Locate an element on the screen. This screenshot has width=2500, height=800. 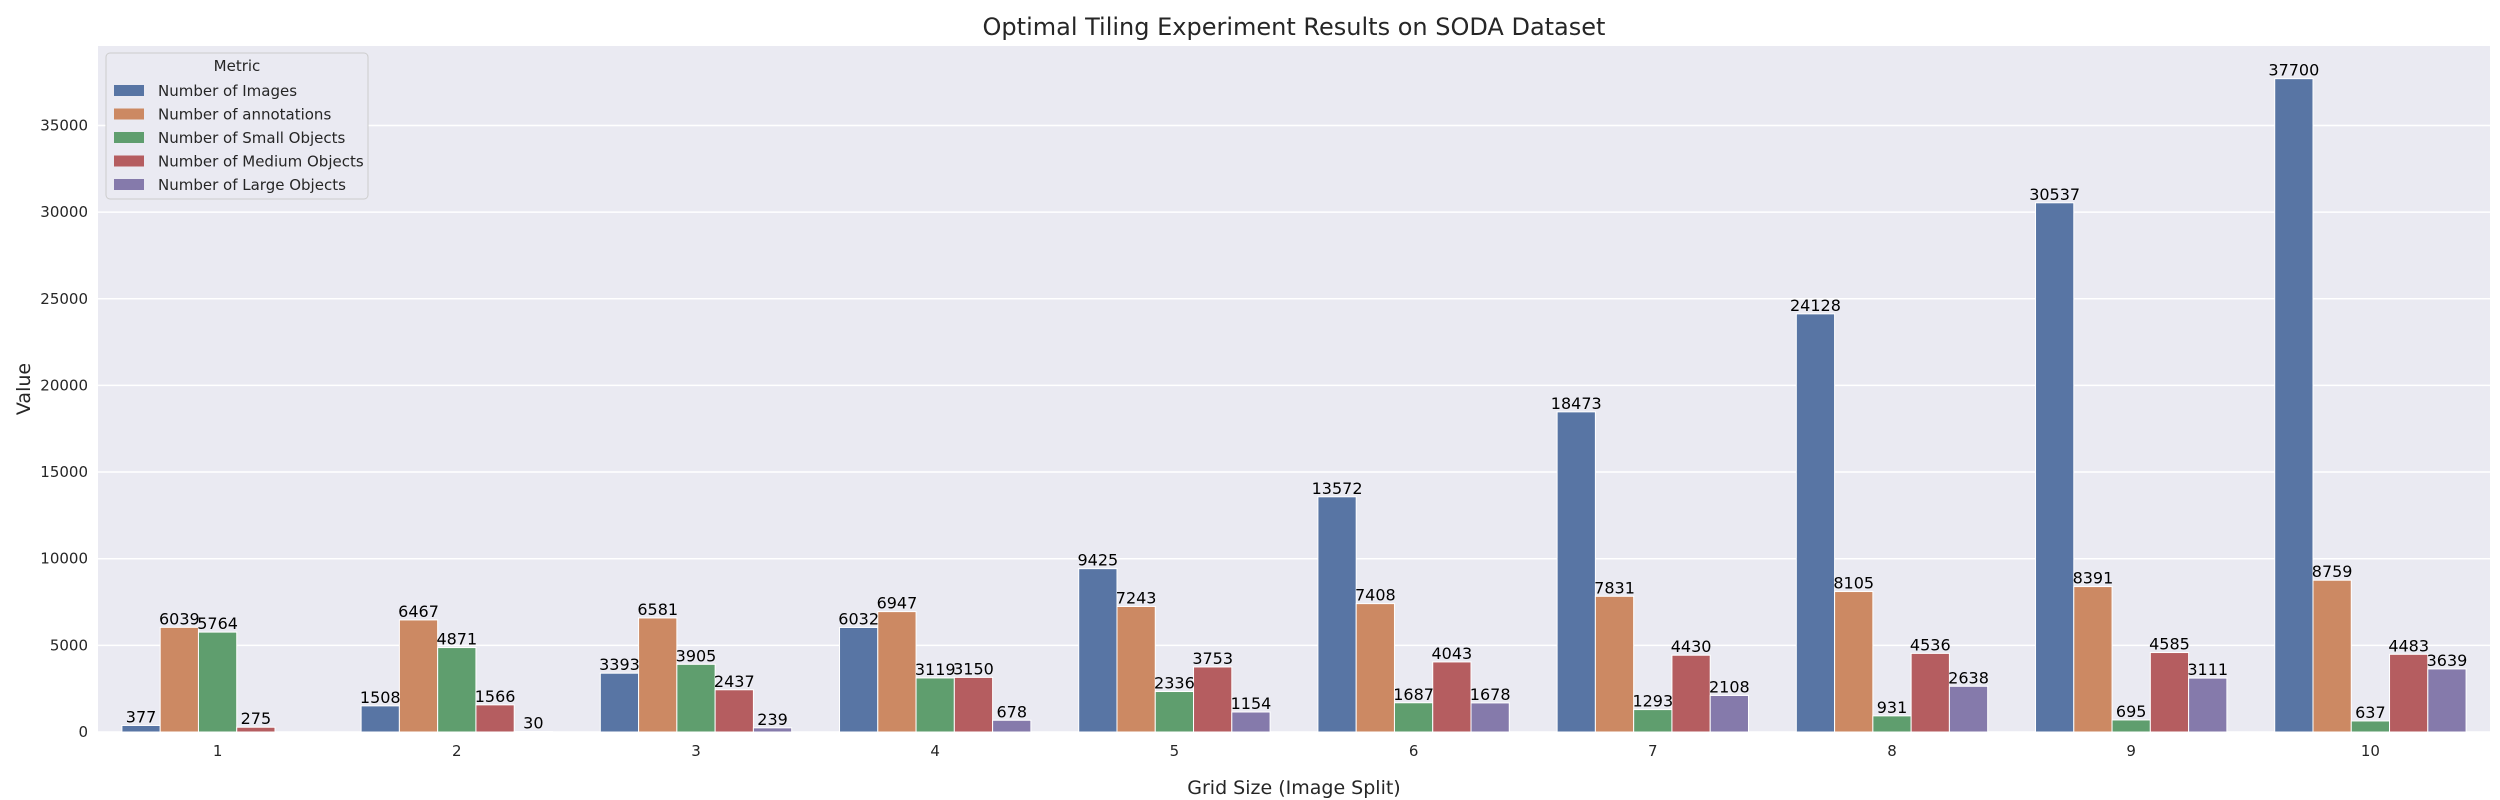
data-label: 695 is located at coordinates (2131, 711).